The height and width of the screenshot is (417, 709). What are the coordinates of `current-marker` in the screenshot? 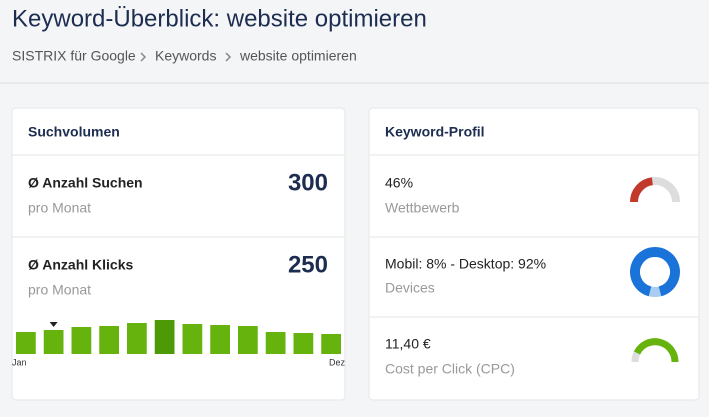 It's located at (53, 324).